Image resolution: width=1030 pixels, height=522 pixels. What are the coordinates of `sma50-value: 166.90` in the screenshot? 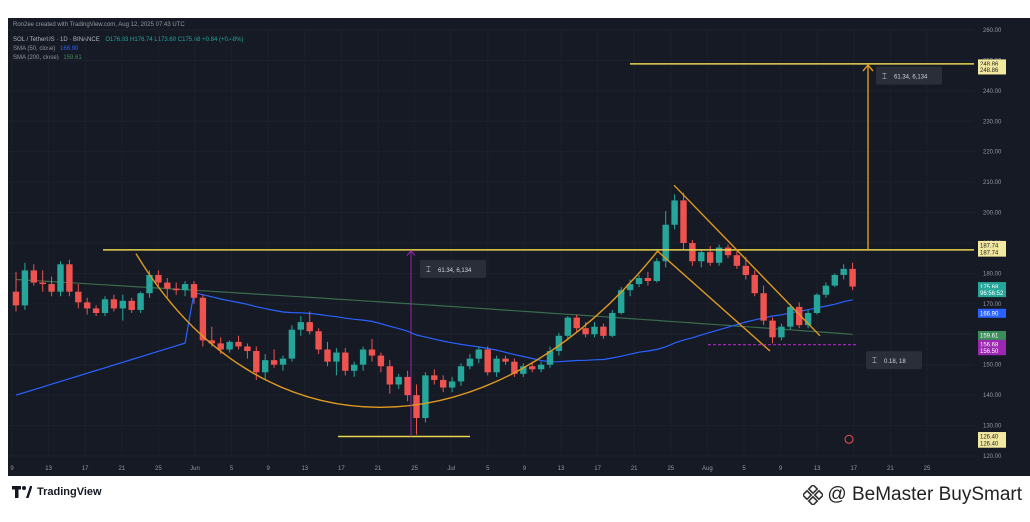 It's located at (69, 49).